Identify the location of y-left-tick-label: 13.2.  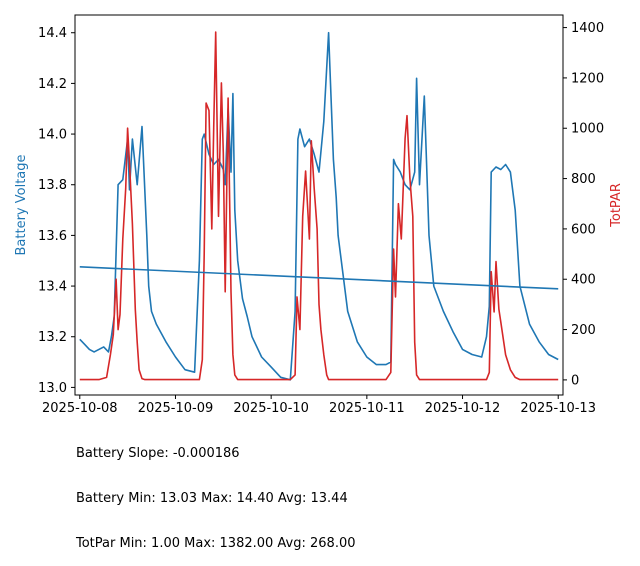
(52, 337).